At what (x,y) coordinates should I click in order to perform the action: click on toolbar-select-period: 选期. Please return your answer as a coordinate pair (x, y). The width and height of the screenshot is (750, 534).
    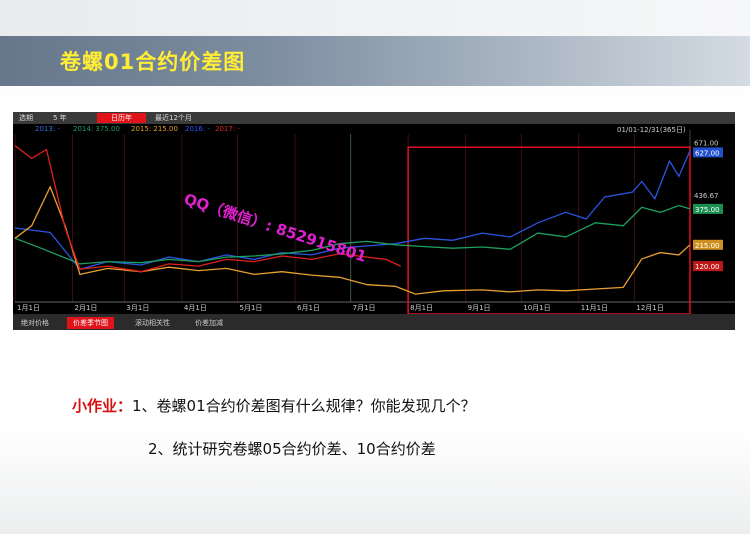
    Looking at the image, I should click on (26, 118).